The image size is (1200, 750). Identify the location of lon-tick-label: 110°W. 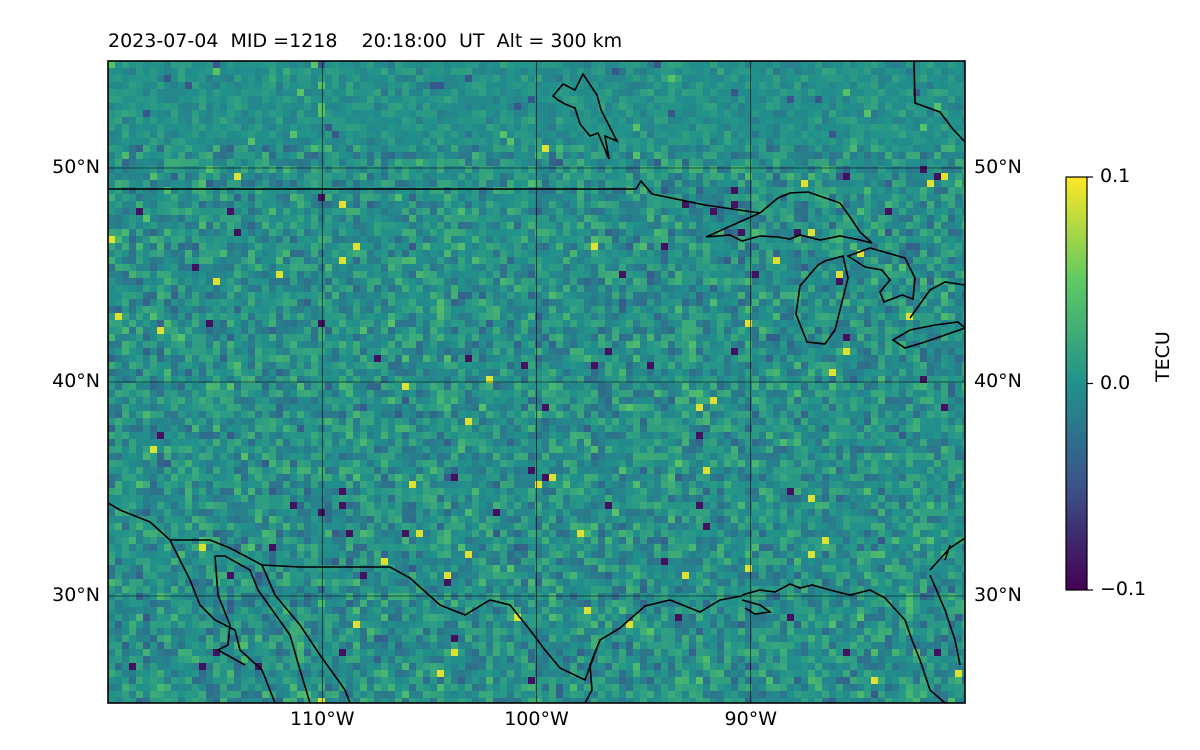
(322, 719).